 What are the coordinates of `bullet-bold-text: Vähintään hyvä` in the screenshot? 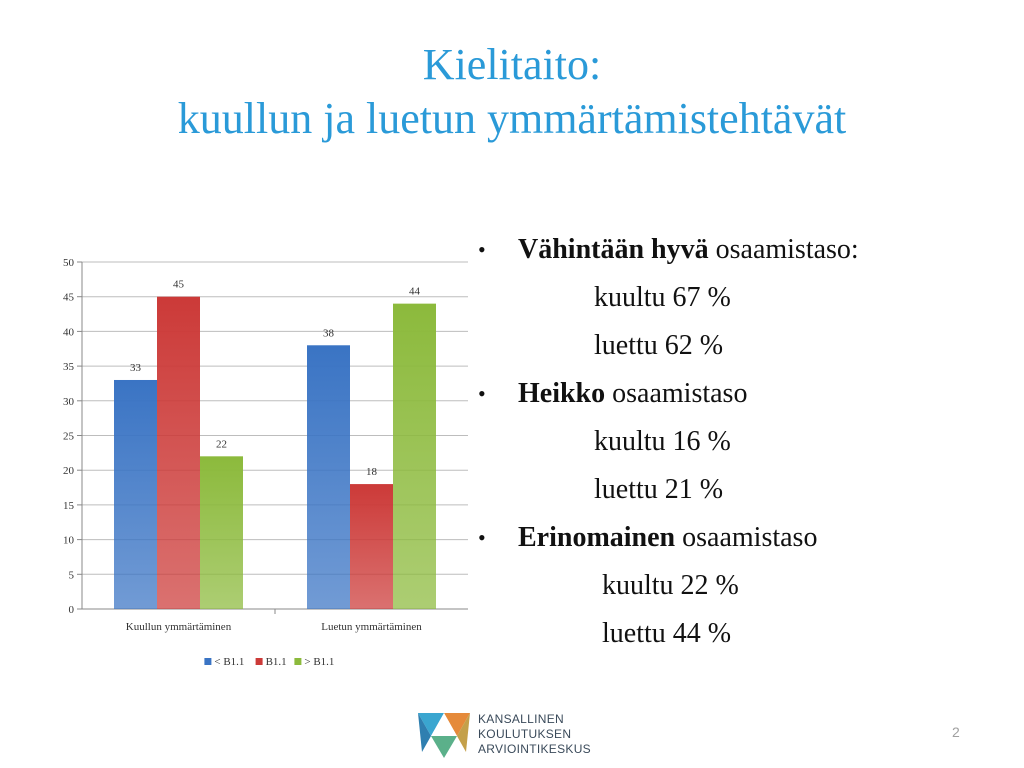 It's located at (613, 249).